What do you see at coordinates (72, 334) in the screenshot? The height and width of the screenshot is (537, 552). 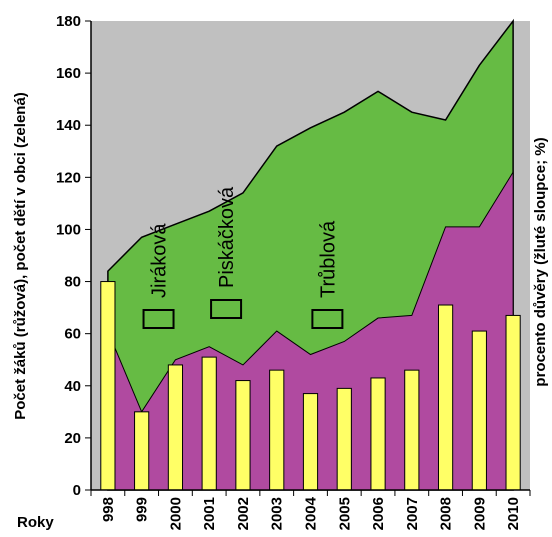 I see `y-tick-label-60: 60` at bounding box center [72, 334].